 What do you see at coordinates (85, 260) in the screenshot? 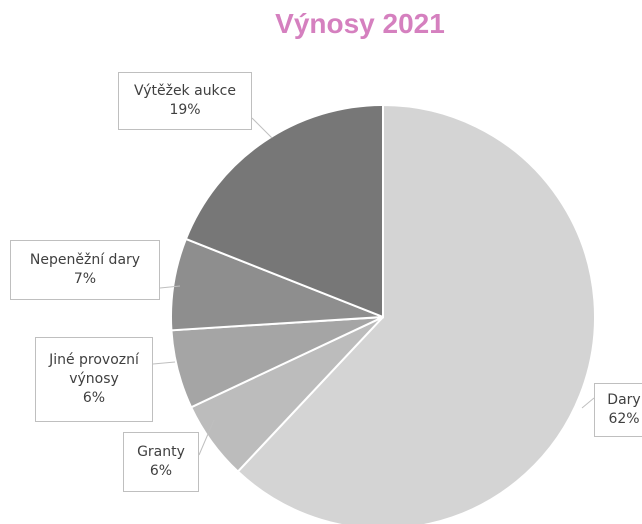
I see `category-label: Nepeněžní dary` at bounding box center [85, 260].